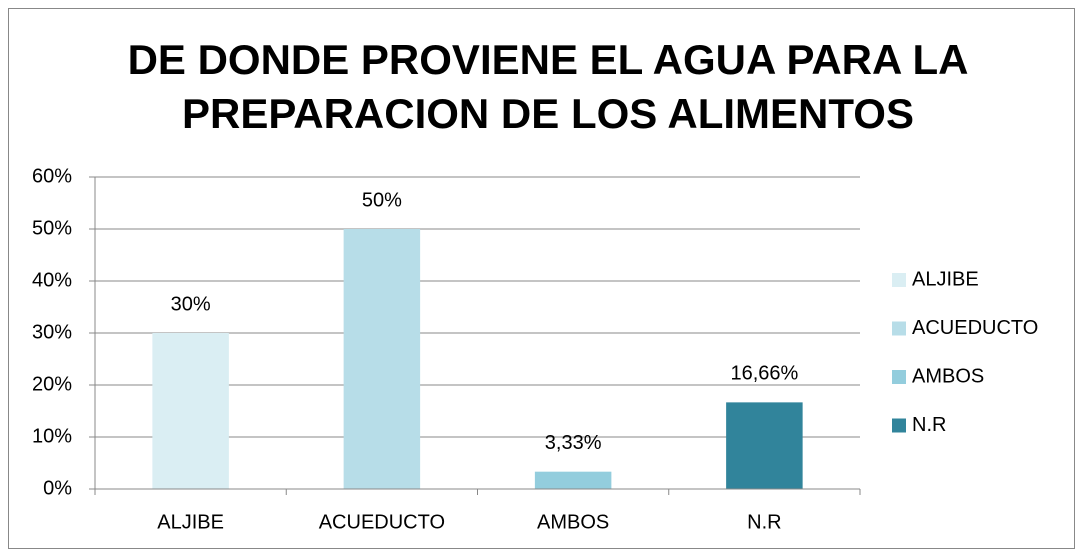  I want to click on y-tick-label: 40%, so click(52, 280).